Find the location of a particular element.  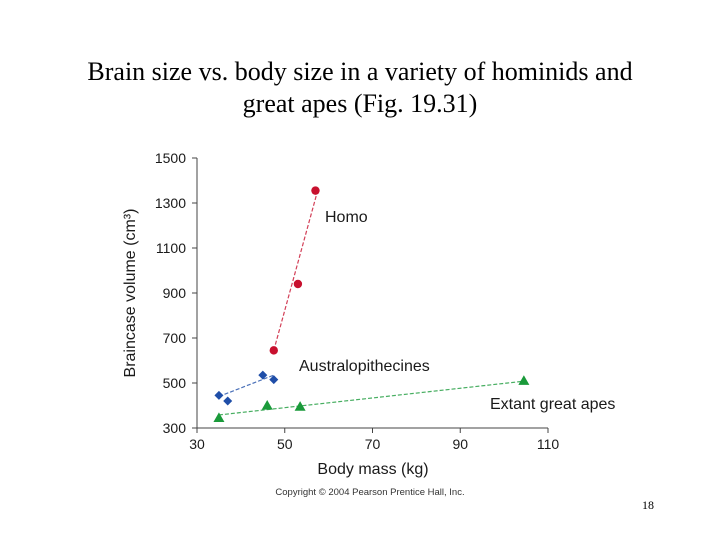

y-tick-label: 1300 is located at coordinates (170, 203).